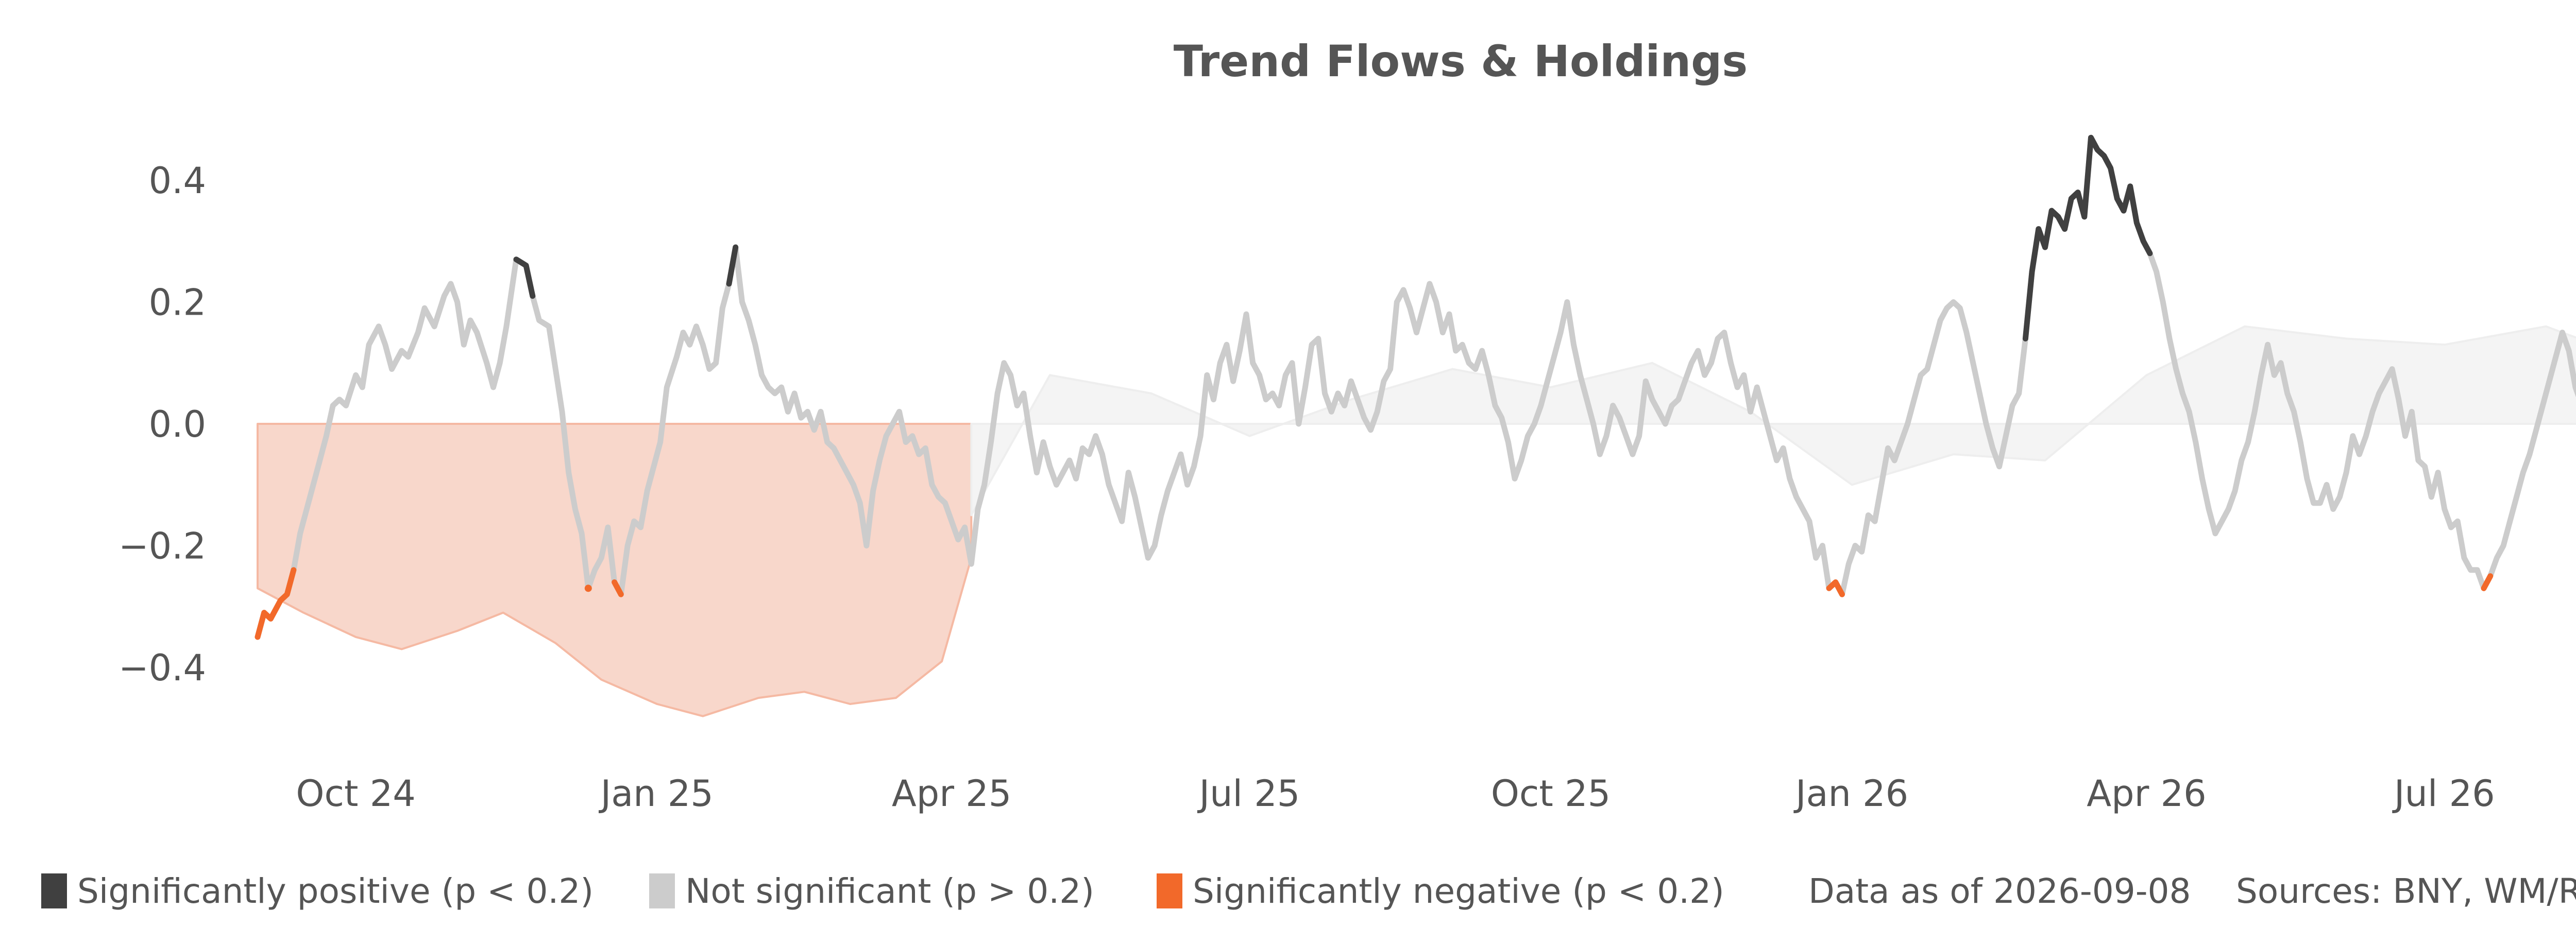  Describe the element at coordinates (1461, 61) in the screenshot. I see `chart-title: Trend Flows & Holdings` at that location.